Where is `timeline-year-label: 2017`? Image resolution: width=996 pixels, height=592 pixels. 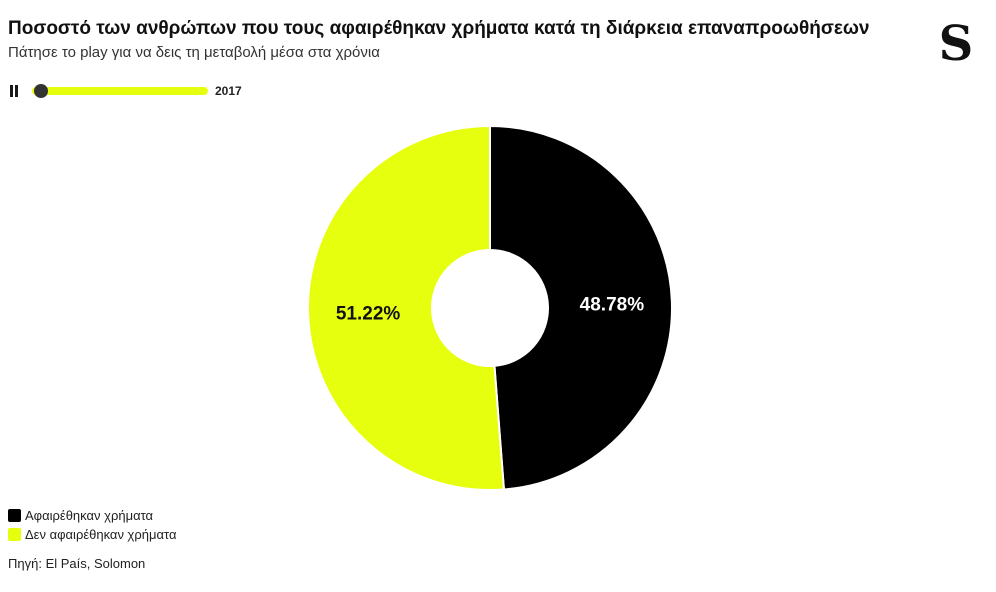 timeline-year-label: 2017 is located at coordinates (228, 91).